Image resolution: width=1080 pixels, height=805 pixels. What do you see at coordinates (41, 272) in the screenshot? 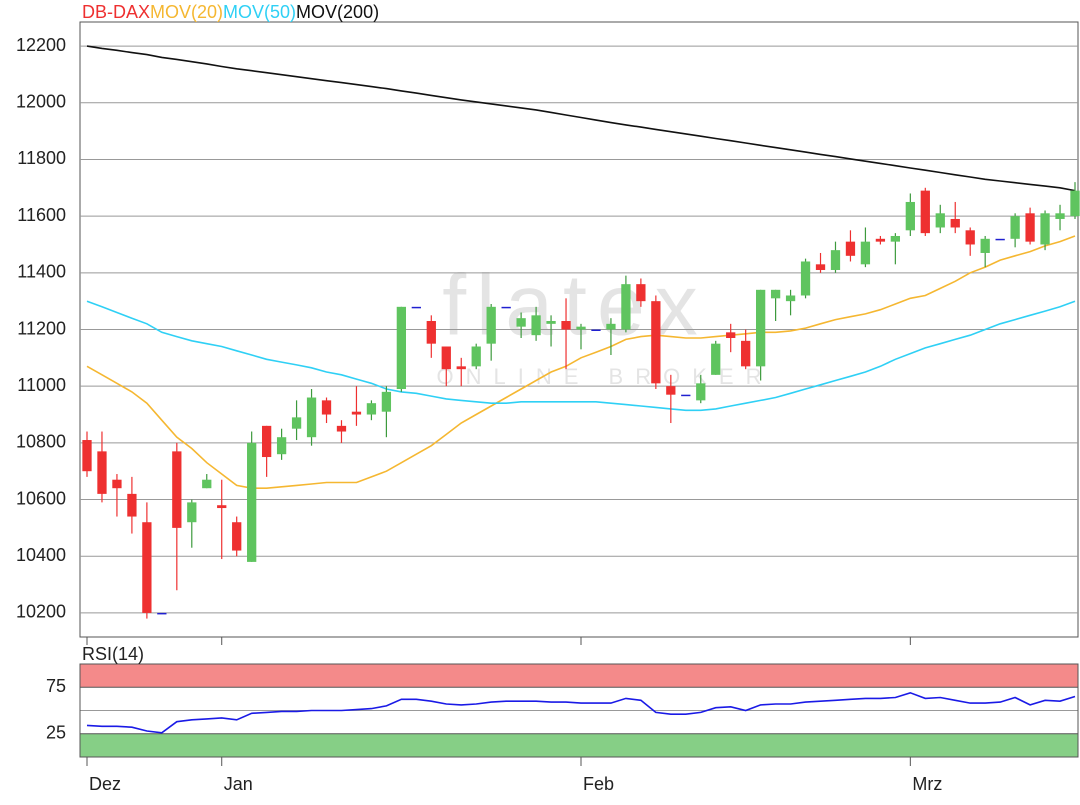
I see `y-tick-label: 11400` at bounding box center [41, 272].